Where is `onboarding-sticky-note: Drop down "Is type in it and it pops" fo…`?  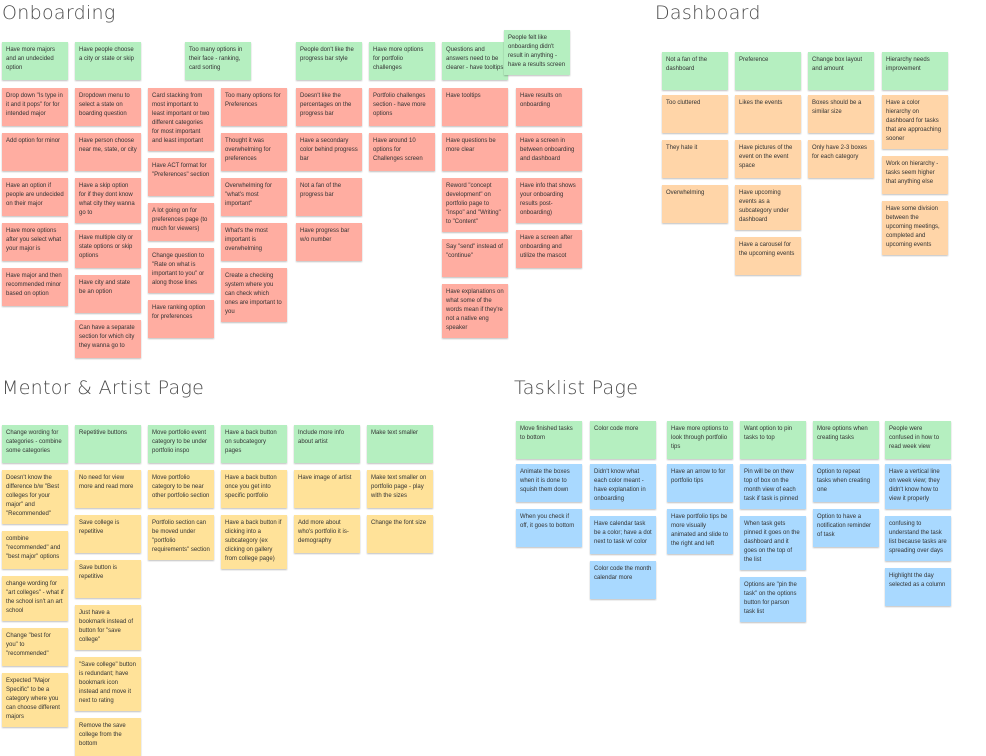
onboarding-sticky-note: Drop down "Is type in it and it pops" fo… is located at coordinates (35, 107).